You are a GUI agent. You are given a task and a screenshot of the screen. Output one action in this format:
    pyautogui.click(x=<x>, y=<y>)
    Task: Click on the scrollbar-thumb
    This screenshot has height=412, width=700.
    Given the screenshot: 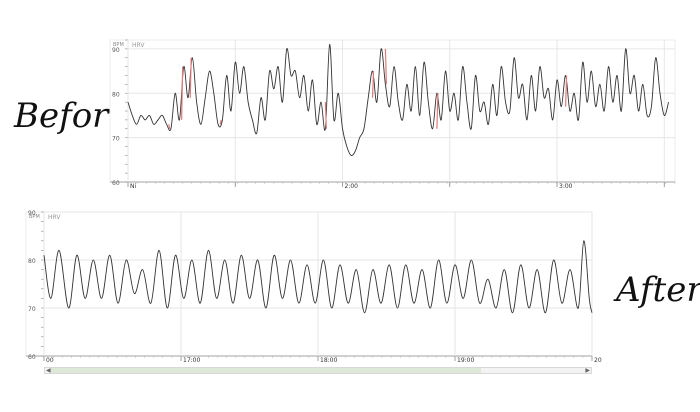 What is the action you would take?
    pyautogui.click(x=266, y=370)
    